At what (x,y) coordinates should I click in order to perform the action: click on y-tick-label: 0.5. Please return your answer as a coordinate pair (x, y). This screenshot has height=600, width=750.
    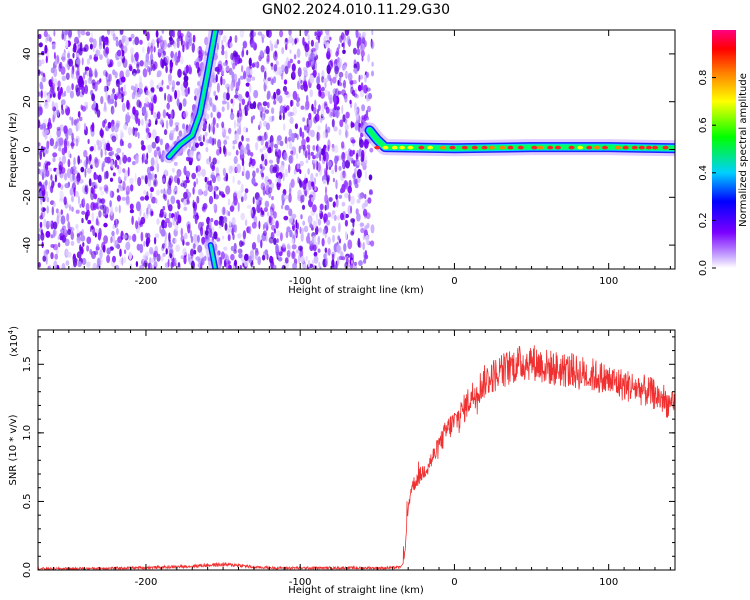
    Looking at the image, I should click on (27, 501).